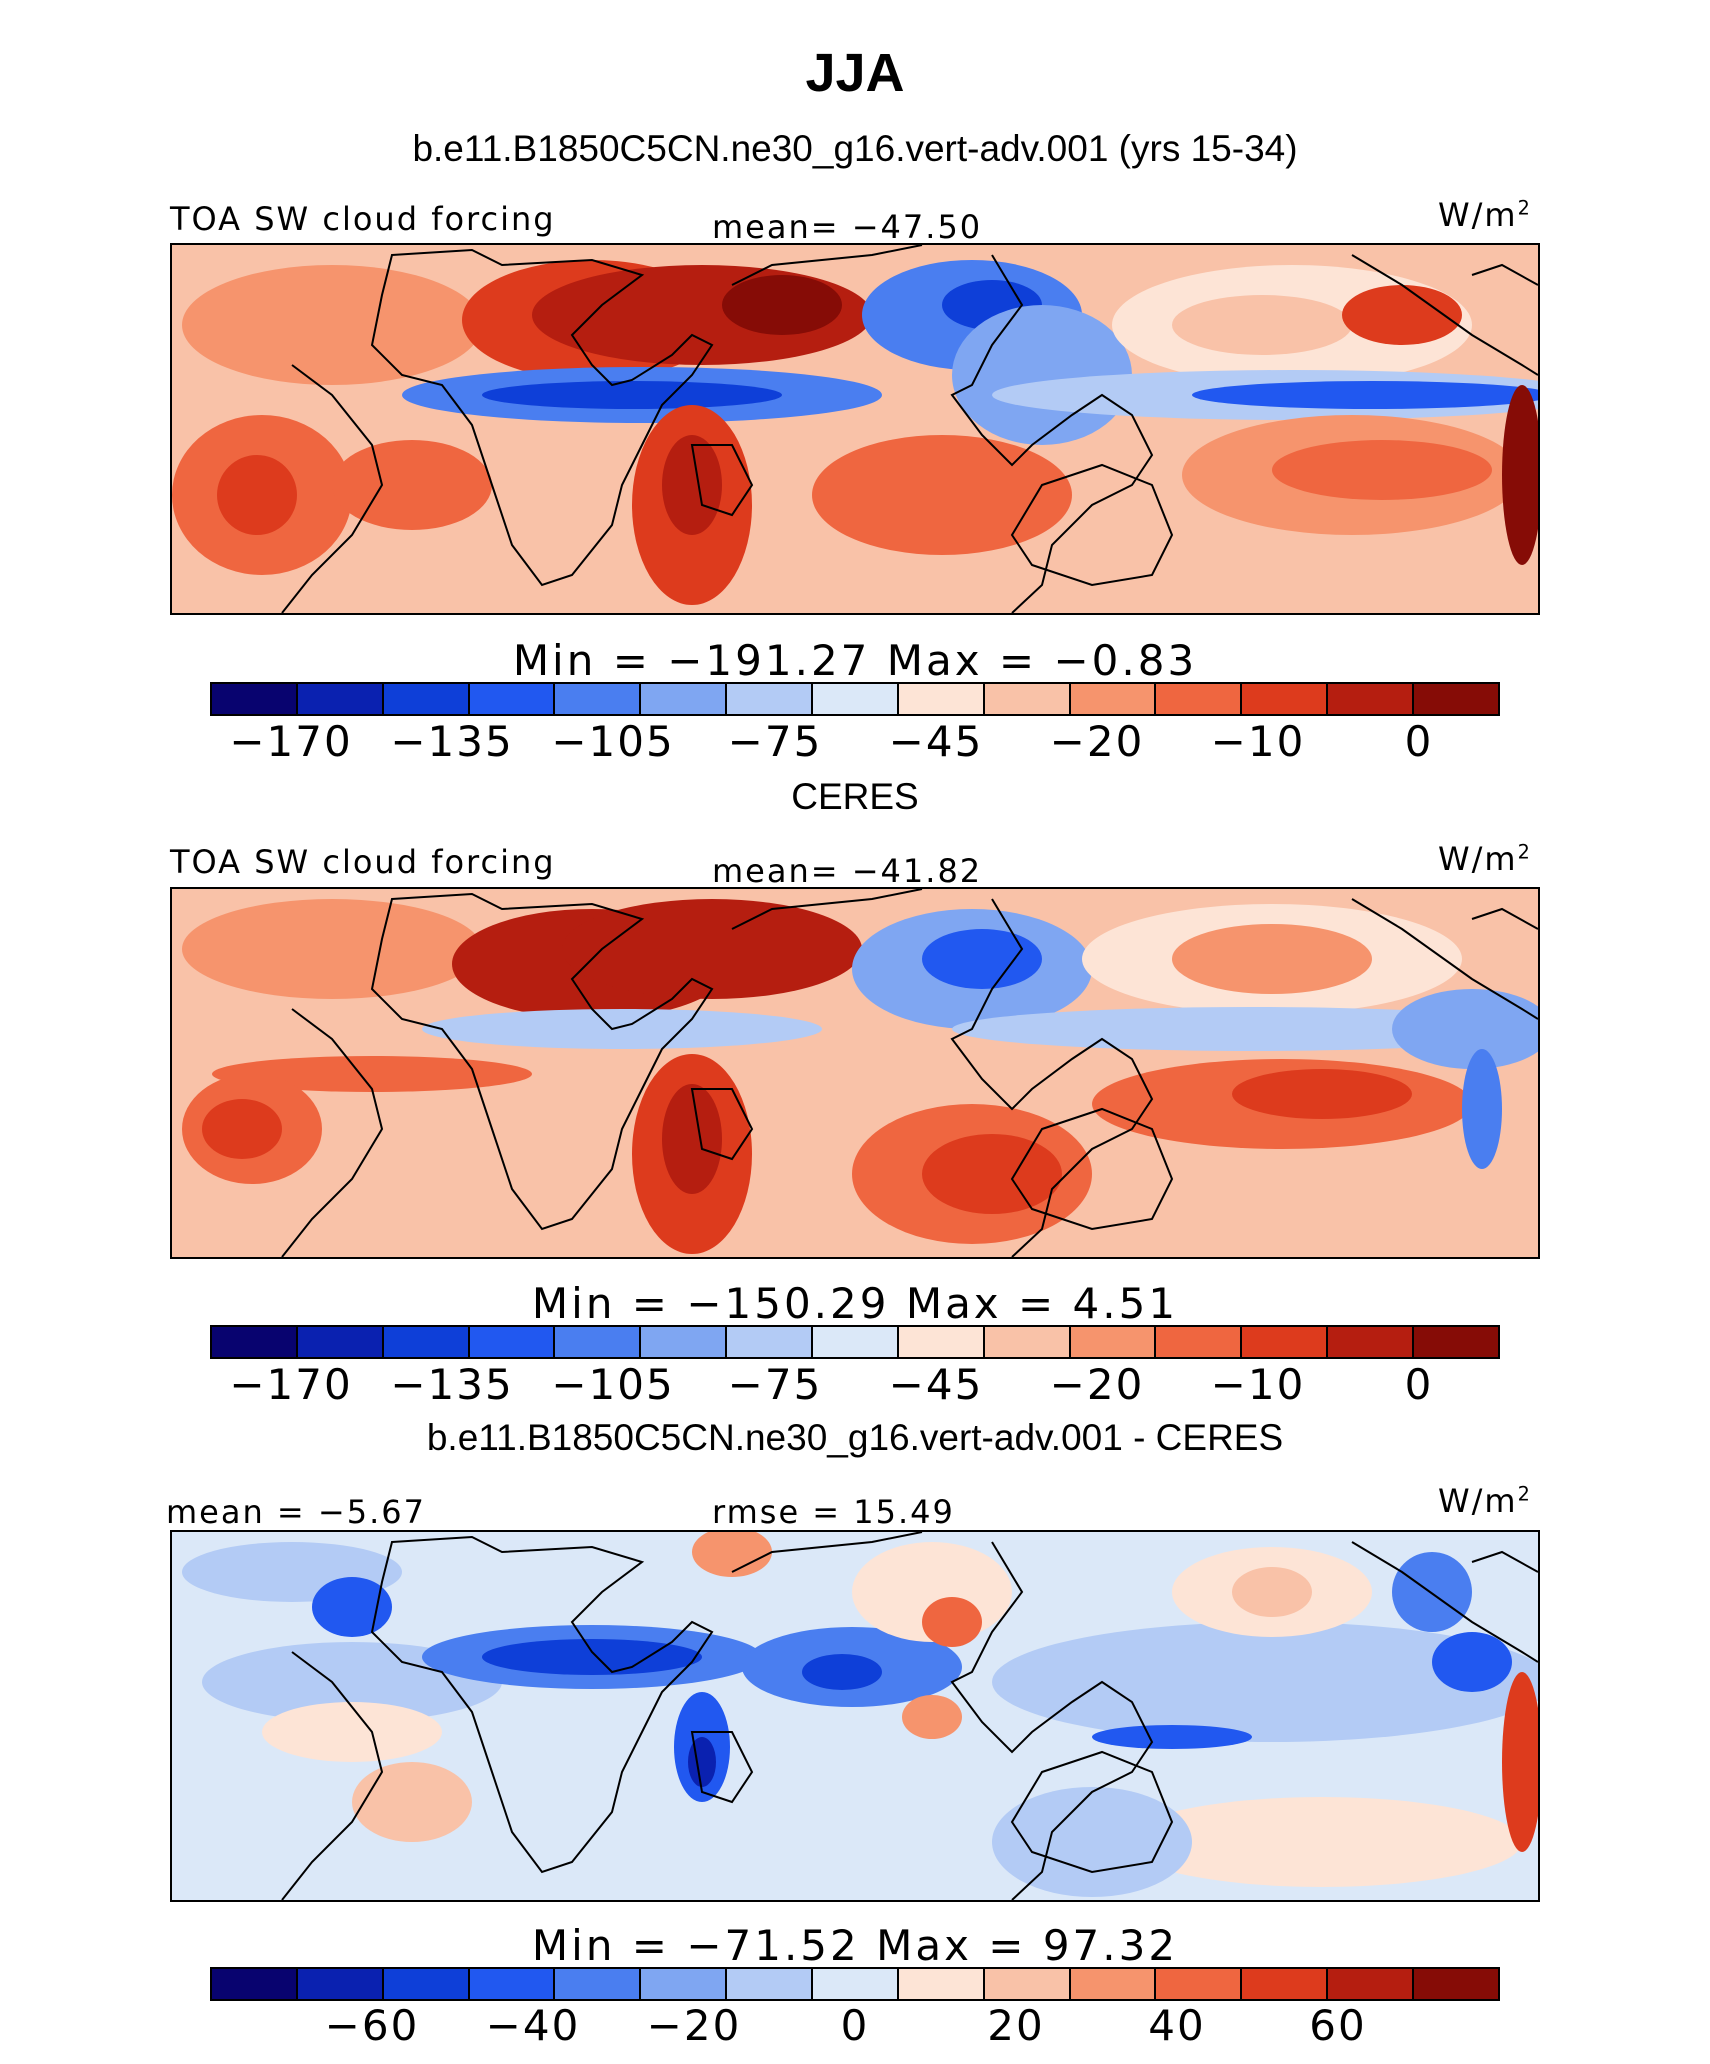 This screenshot has height=2064, width=1710. Describe the element at coordinates (847, 227) in the screenshot. I see `panel-1-mean-label: mean= −47.50` at that location.